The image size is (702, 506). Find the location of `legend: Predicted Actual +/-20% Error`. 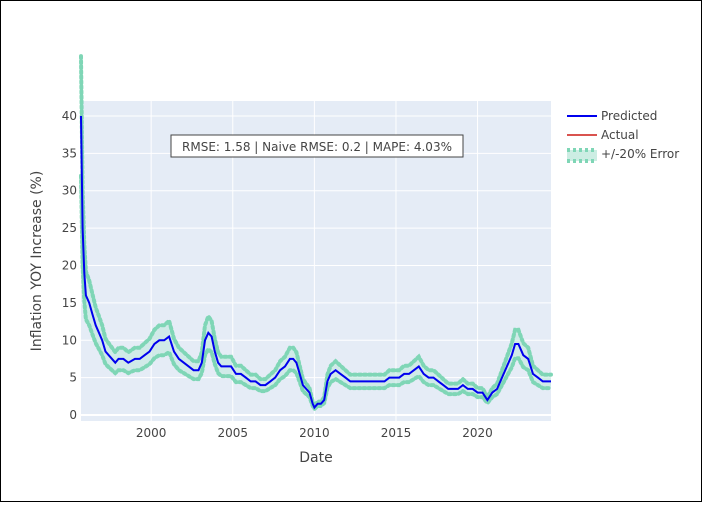

legend: Predicted Actual +/-20% Error is located at coordinates (623, 136).